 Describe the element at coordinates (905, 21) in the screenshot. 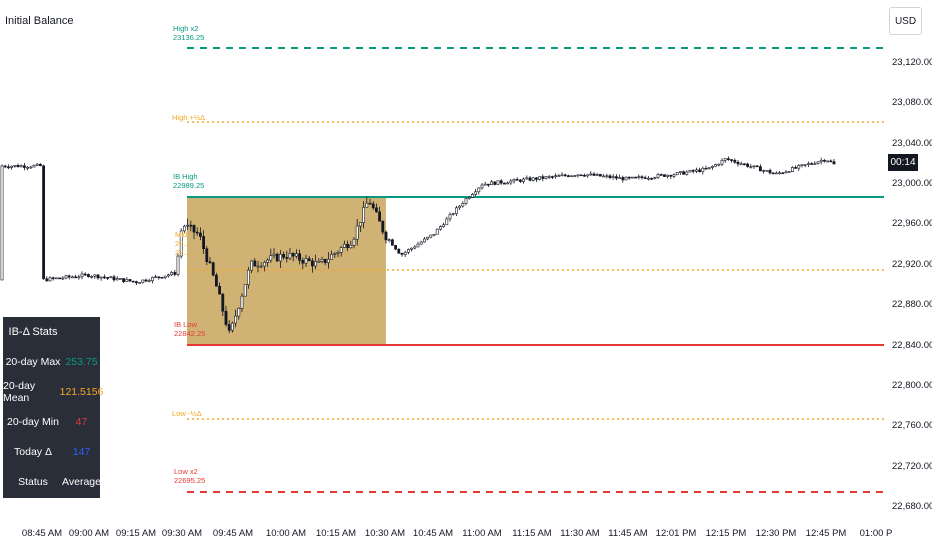

I see `currency-button: USD` at that location.